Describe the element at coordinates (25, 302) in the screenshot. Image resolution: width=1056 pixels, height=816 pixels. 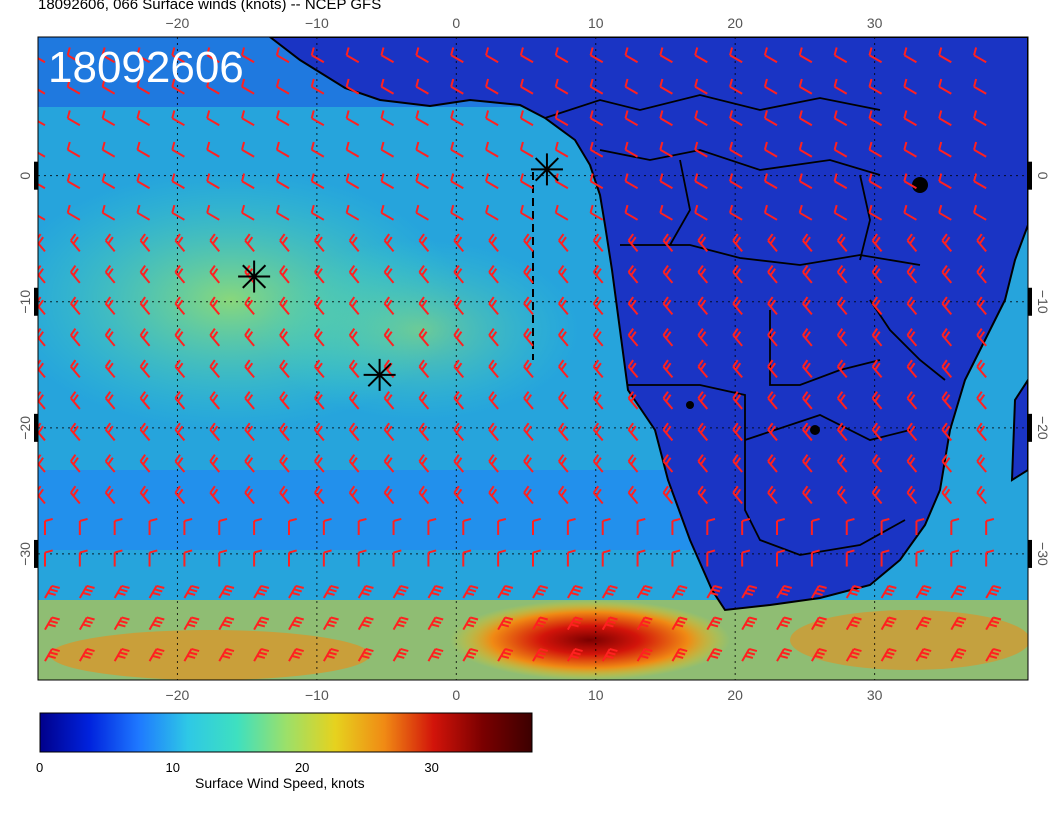
I see `lat-tick-left: −10` at that location.